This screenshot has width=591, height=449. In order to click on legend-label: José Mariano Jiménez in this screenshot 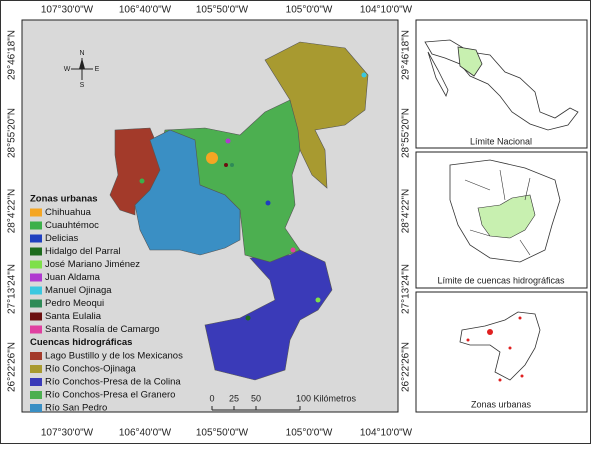, I will do `click(92, 264)`.